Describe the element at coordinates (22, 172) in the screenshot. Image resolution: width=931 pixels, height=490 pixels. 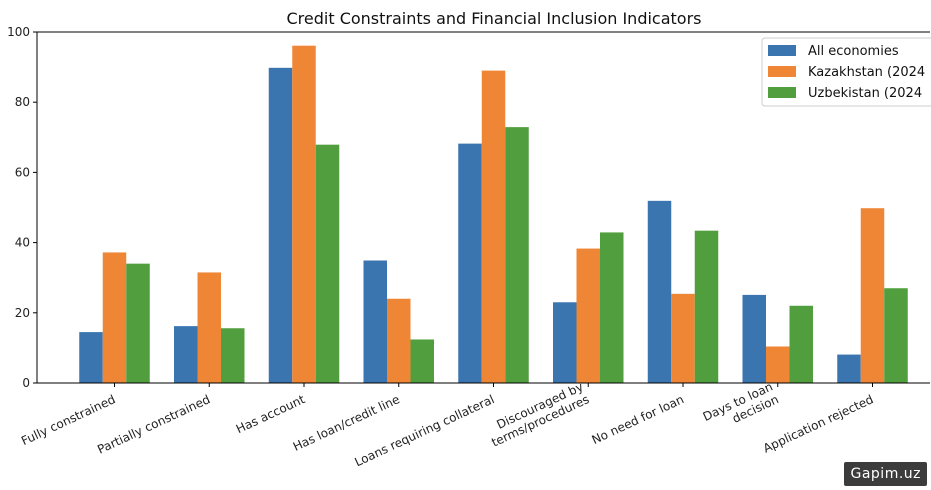
I see `y-tick-label-4: 60` at that location.